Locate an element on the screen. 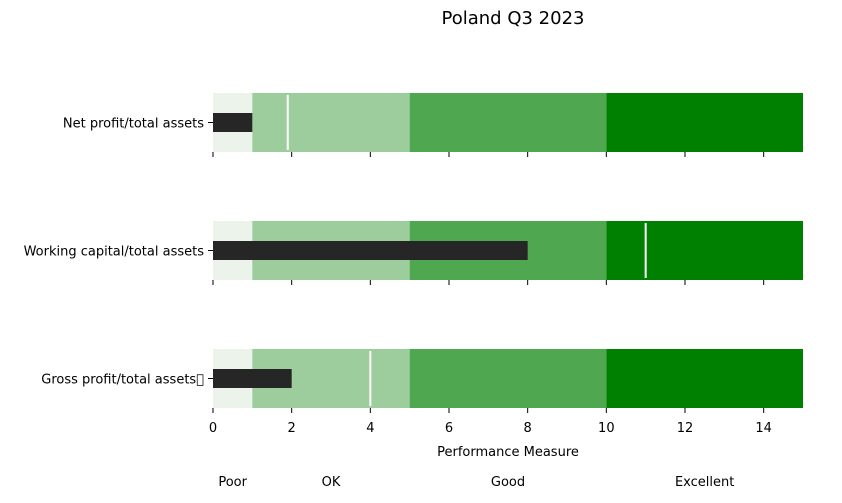  x-tick-label-10: 10 is located at coordinates (606, 428).